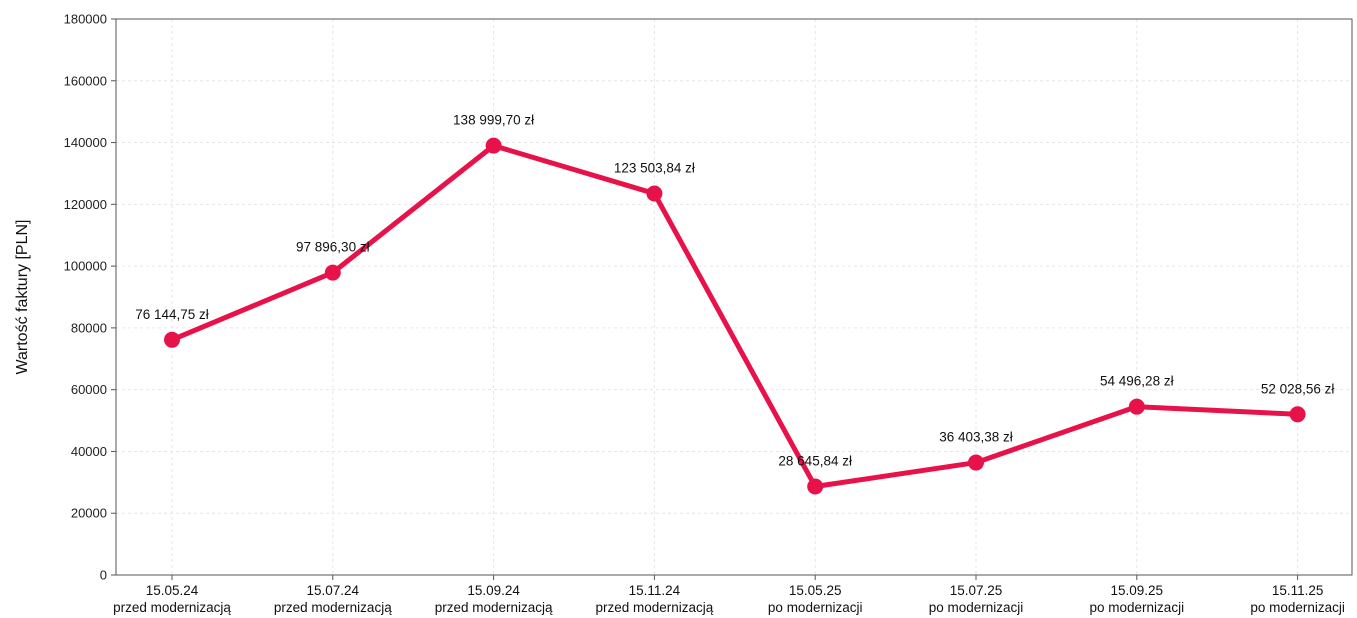 The width and height of the screenshot is (1357, 618). What do you see at coordinates (1298, 388) in the screenshot?
I see `data-label: 52 028,56 zł` at bounding box center [1298, 388].